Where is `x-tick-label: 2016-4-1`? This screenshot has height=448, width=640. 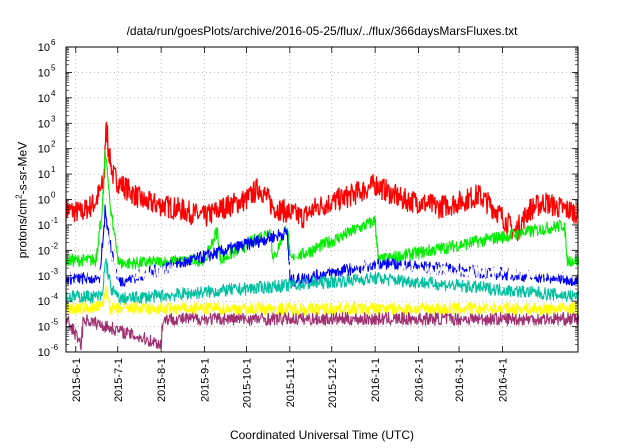
x-tick-label: 2016-4-1 is located at coordinates (503, 380).